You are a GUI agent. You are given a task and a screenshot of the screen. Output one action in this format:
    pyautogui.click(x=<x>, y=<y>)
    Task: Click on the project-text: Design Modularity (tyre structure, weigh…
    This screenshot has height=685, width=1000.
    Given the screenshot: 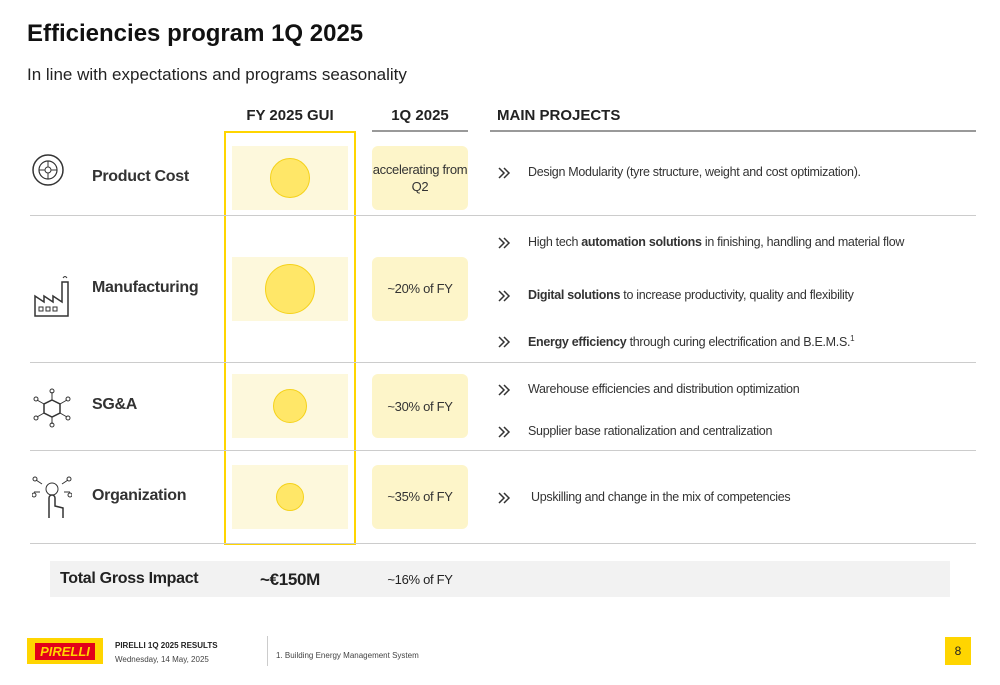 What is the action you would take?
    pyautogui.click(x=694, y=172)
    